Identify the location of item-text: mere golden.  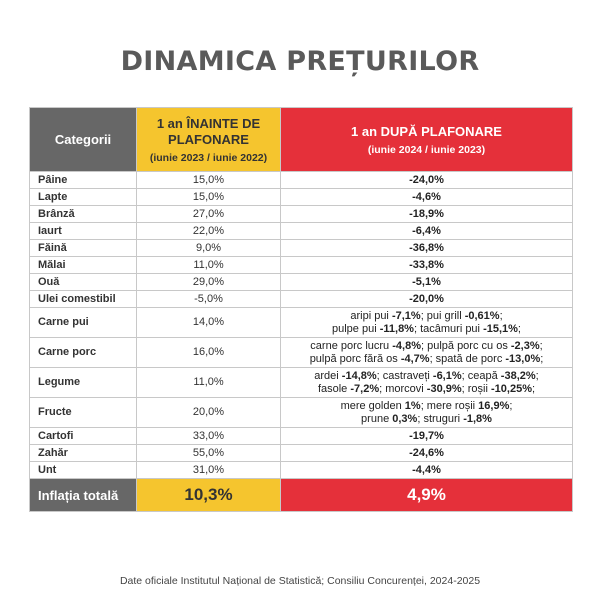
(372, 405).